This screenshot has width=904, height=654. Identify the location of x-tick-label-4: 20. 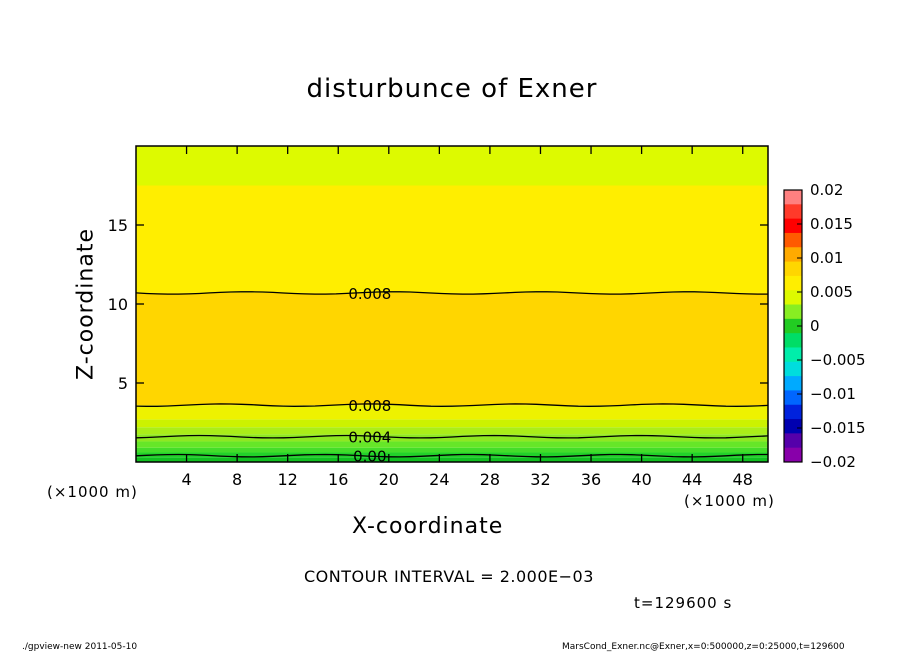
(389, 479).